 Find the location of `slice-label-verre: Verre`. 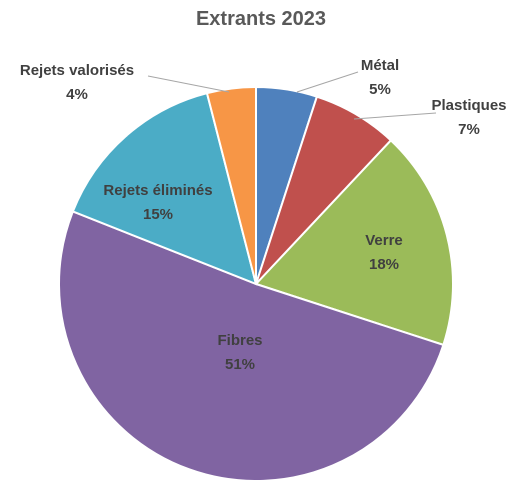

slice-label-verre: Verre is located at coordinates (384, 240).